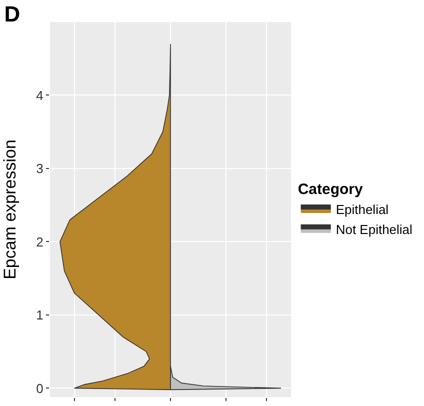 The image size is (424, 406). What do you see at coordinates (40, 315) in the screenshot?
I see `y-tick-label: 1` at bounding box center [40, 315].